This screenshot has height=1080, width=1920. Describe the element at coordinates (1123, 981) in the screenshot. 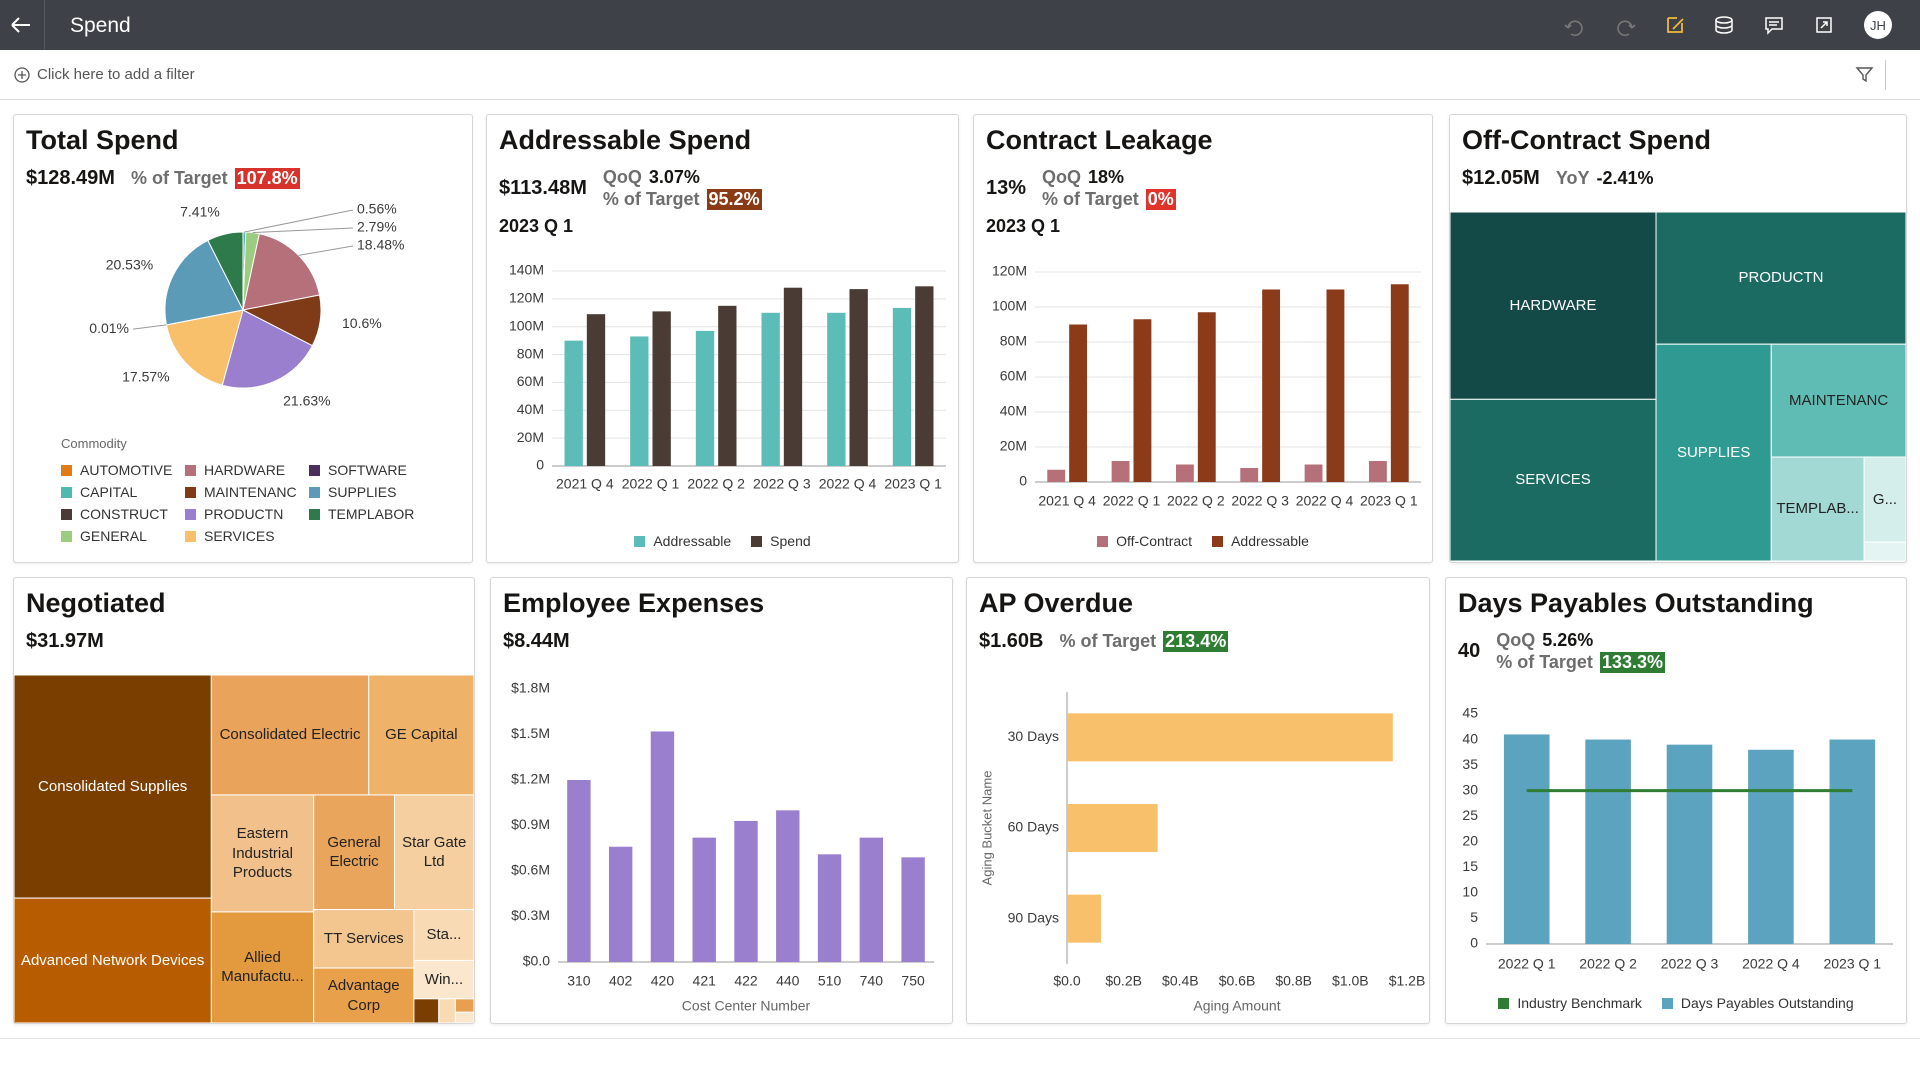

I see `x-tick-label: $0.2B` at that location.